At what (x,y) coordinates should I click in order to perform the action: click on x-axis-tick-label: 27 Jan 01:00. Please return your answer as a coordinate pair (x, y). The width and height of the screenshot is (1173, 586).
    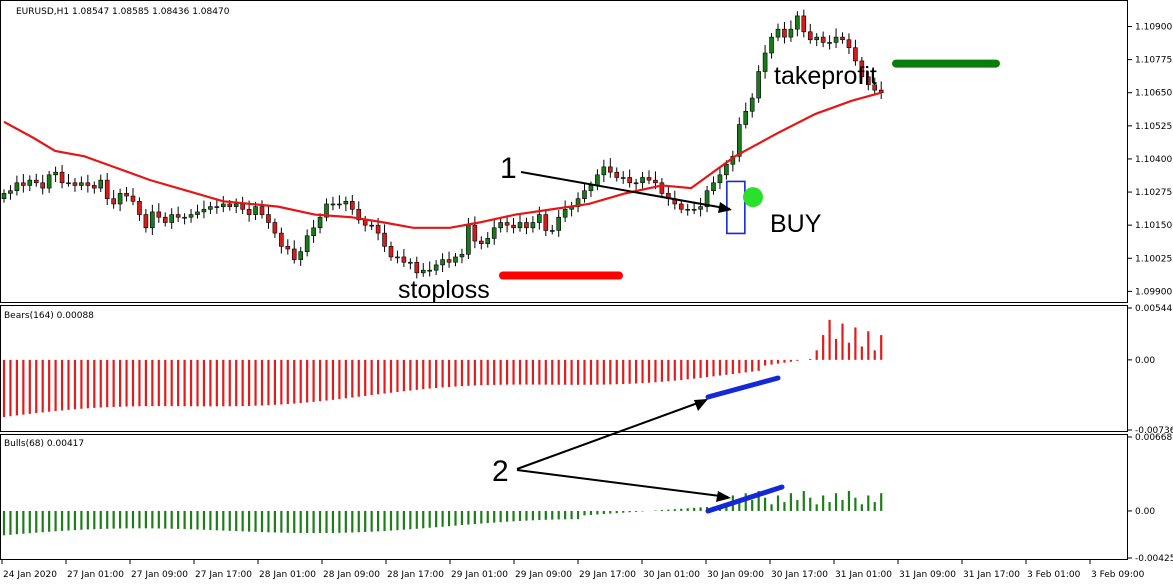
    Looking at the image, I should click on (95, 575).